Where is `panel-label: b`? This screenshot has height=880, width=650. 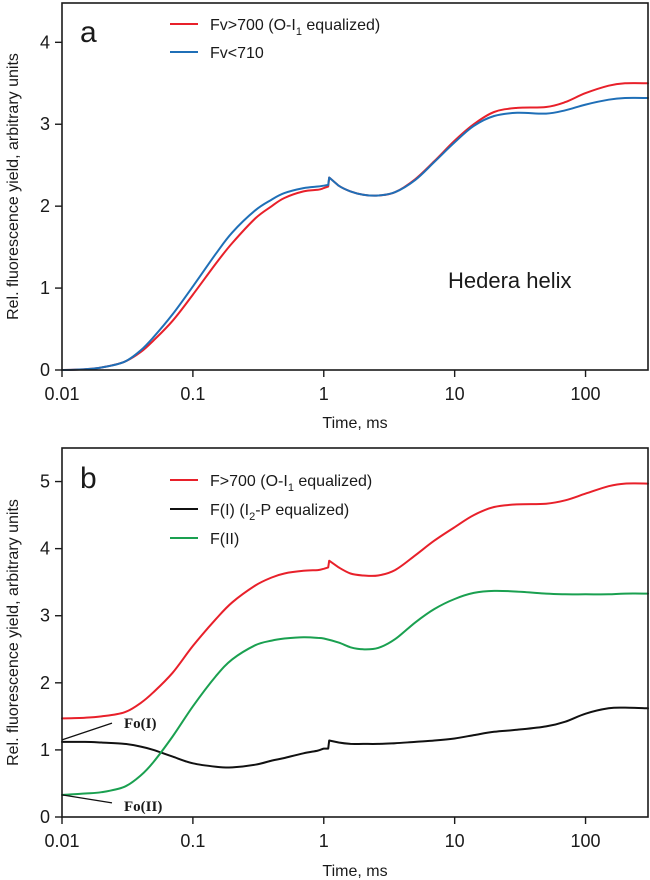
panel-label: b is located at coordinates (88, 478).